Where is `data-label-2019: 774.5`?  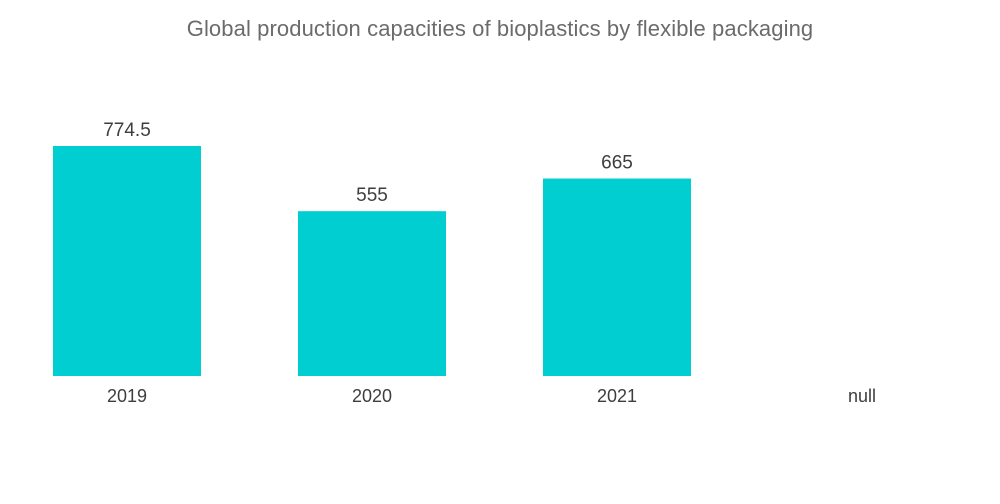 data-label-2019: 774.5 is located at coordinates (127, 130).